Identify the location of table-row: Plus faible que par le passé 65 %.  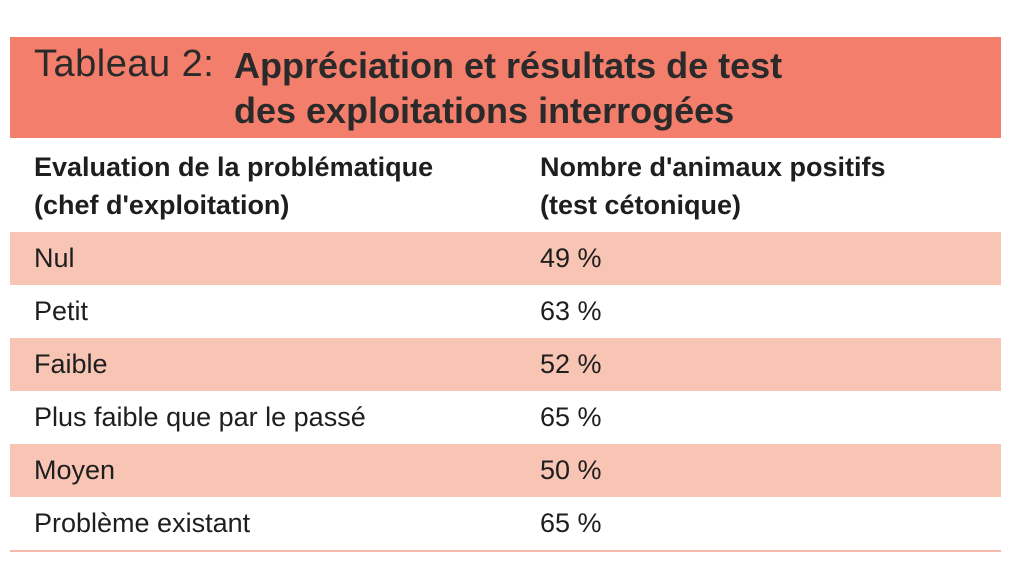
(505, 417).